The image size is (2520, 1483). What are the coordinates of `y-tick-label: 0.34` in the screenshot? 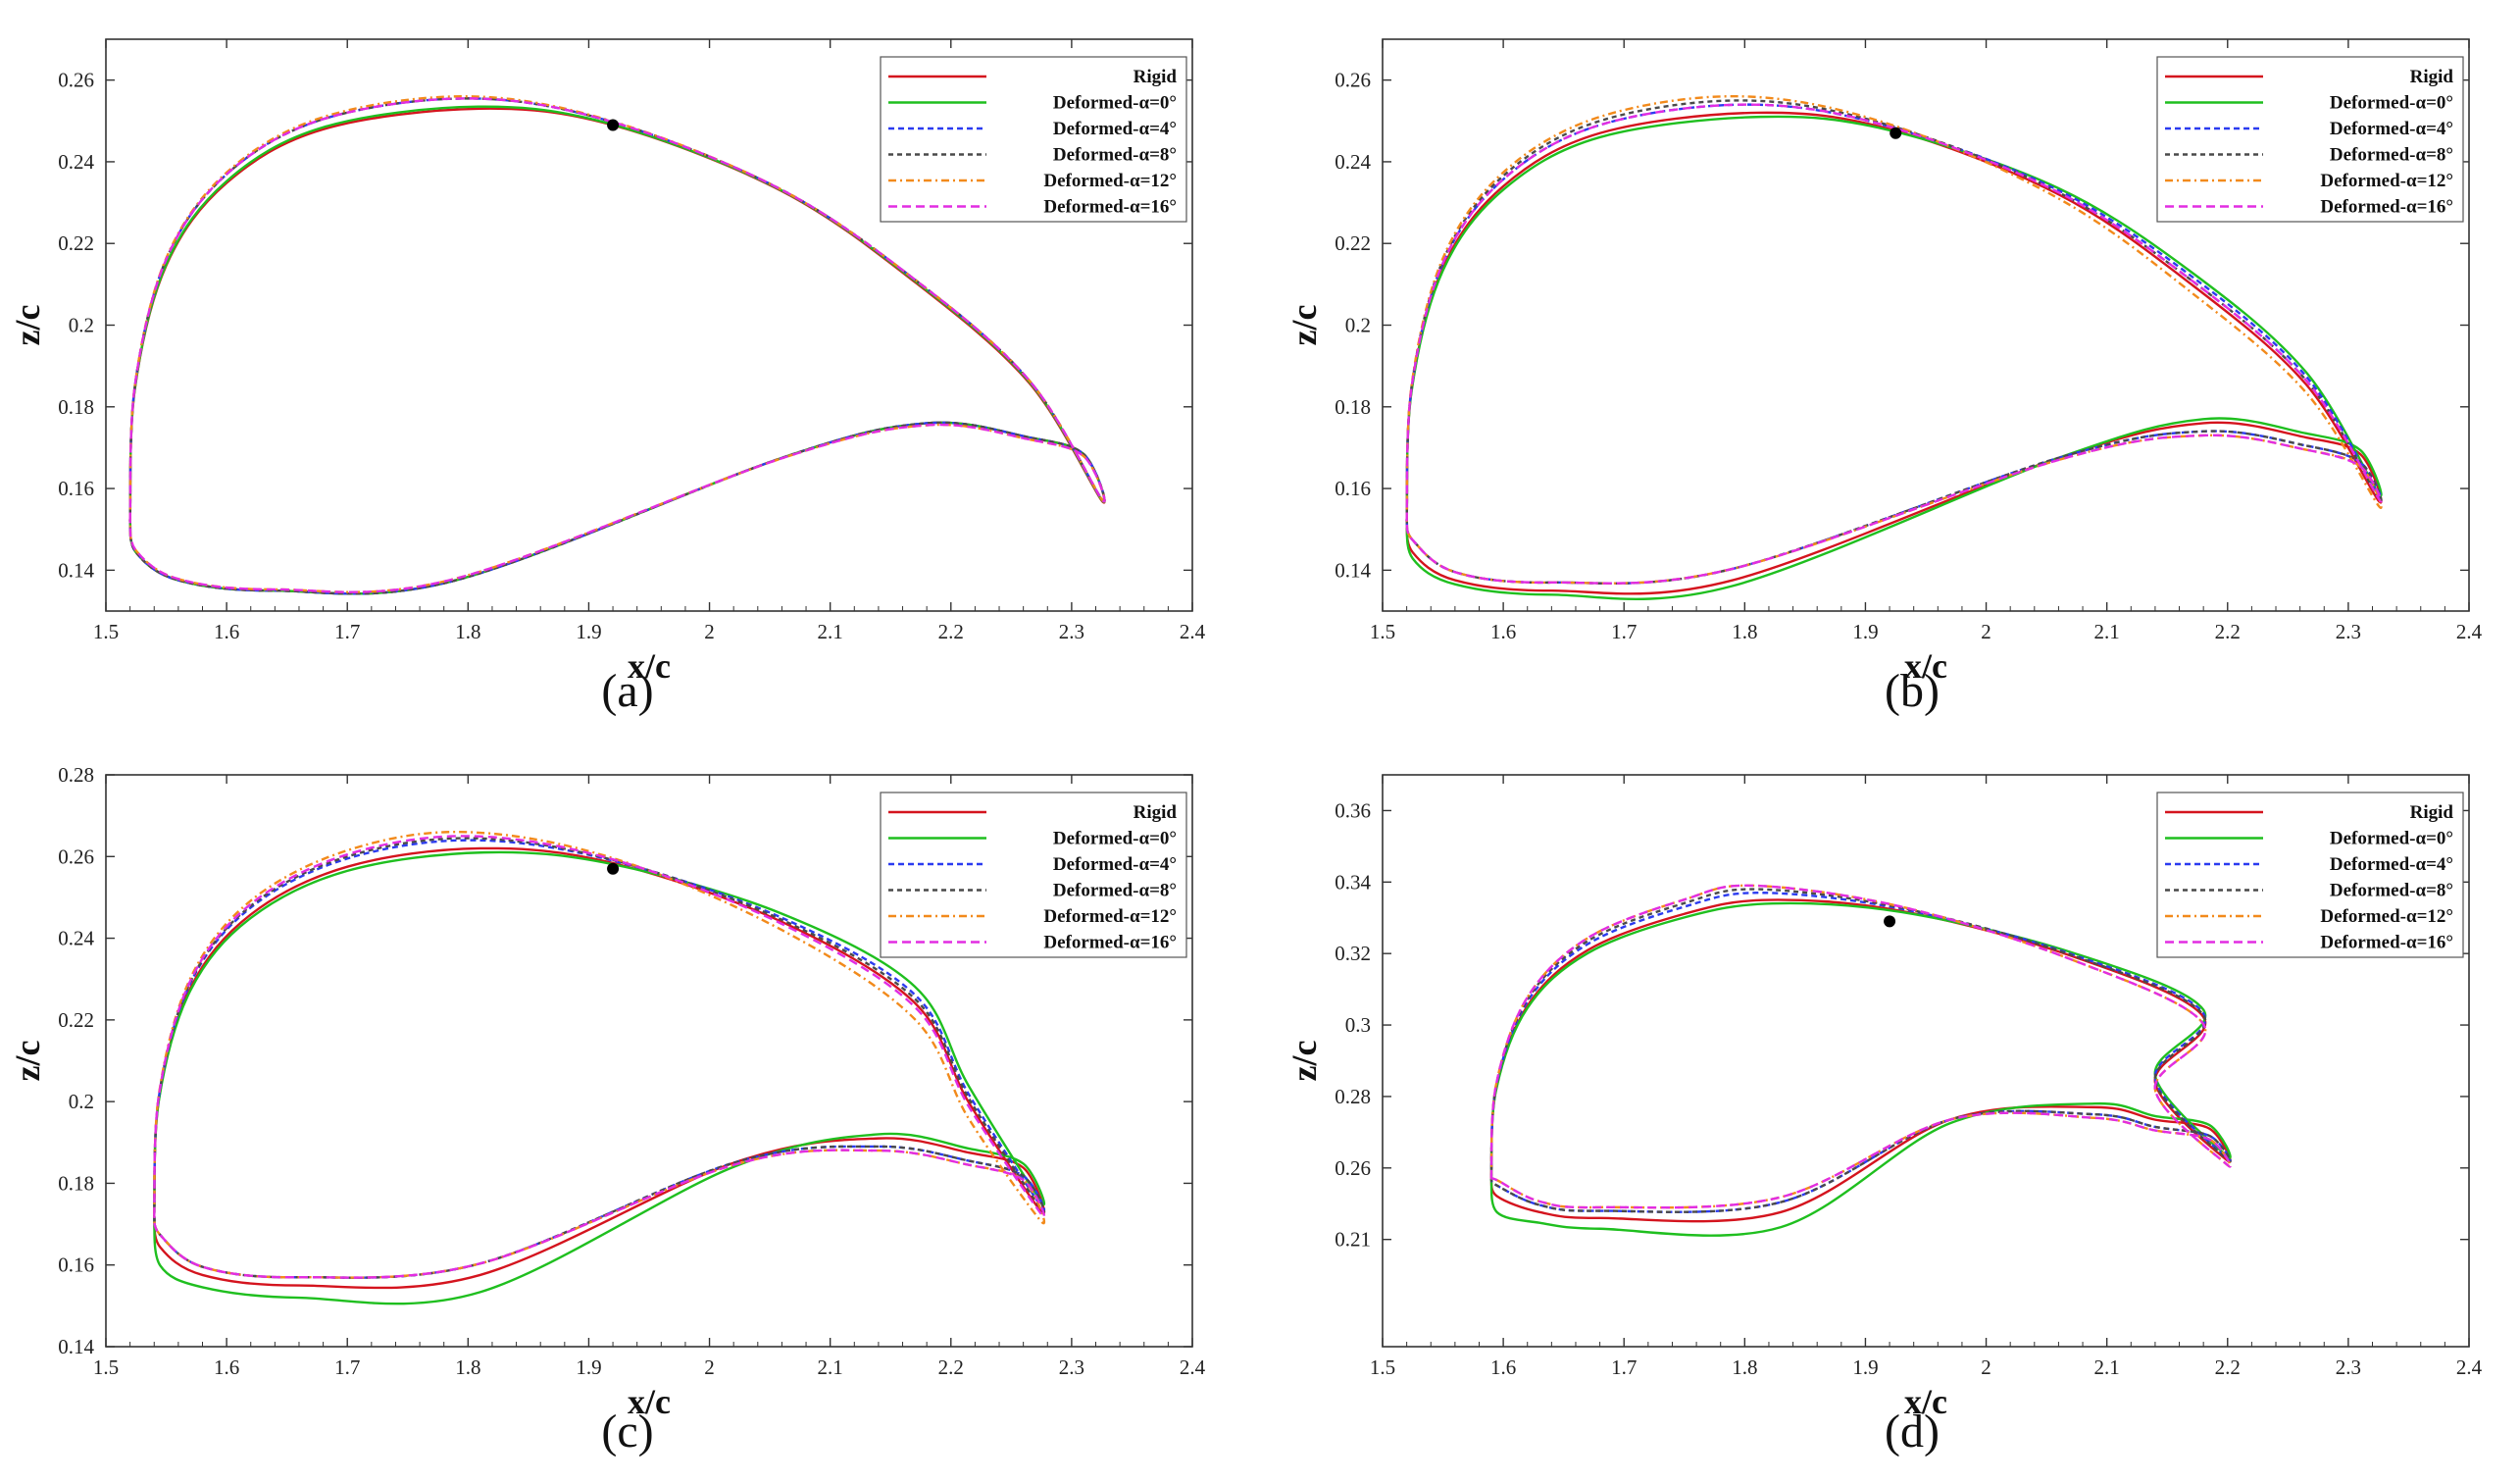 It's located at (1353, 882).